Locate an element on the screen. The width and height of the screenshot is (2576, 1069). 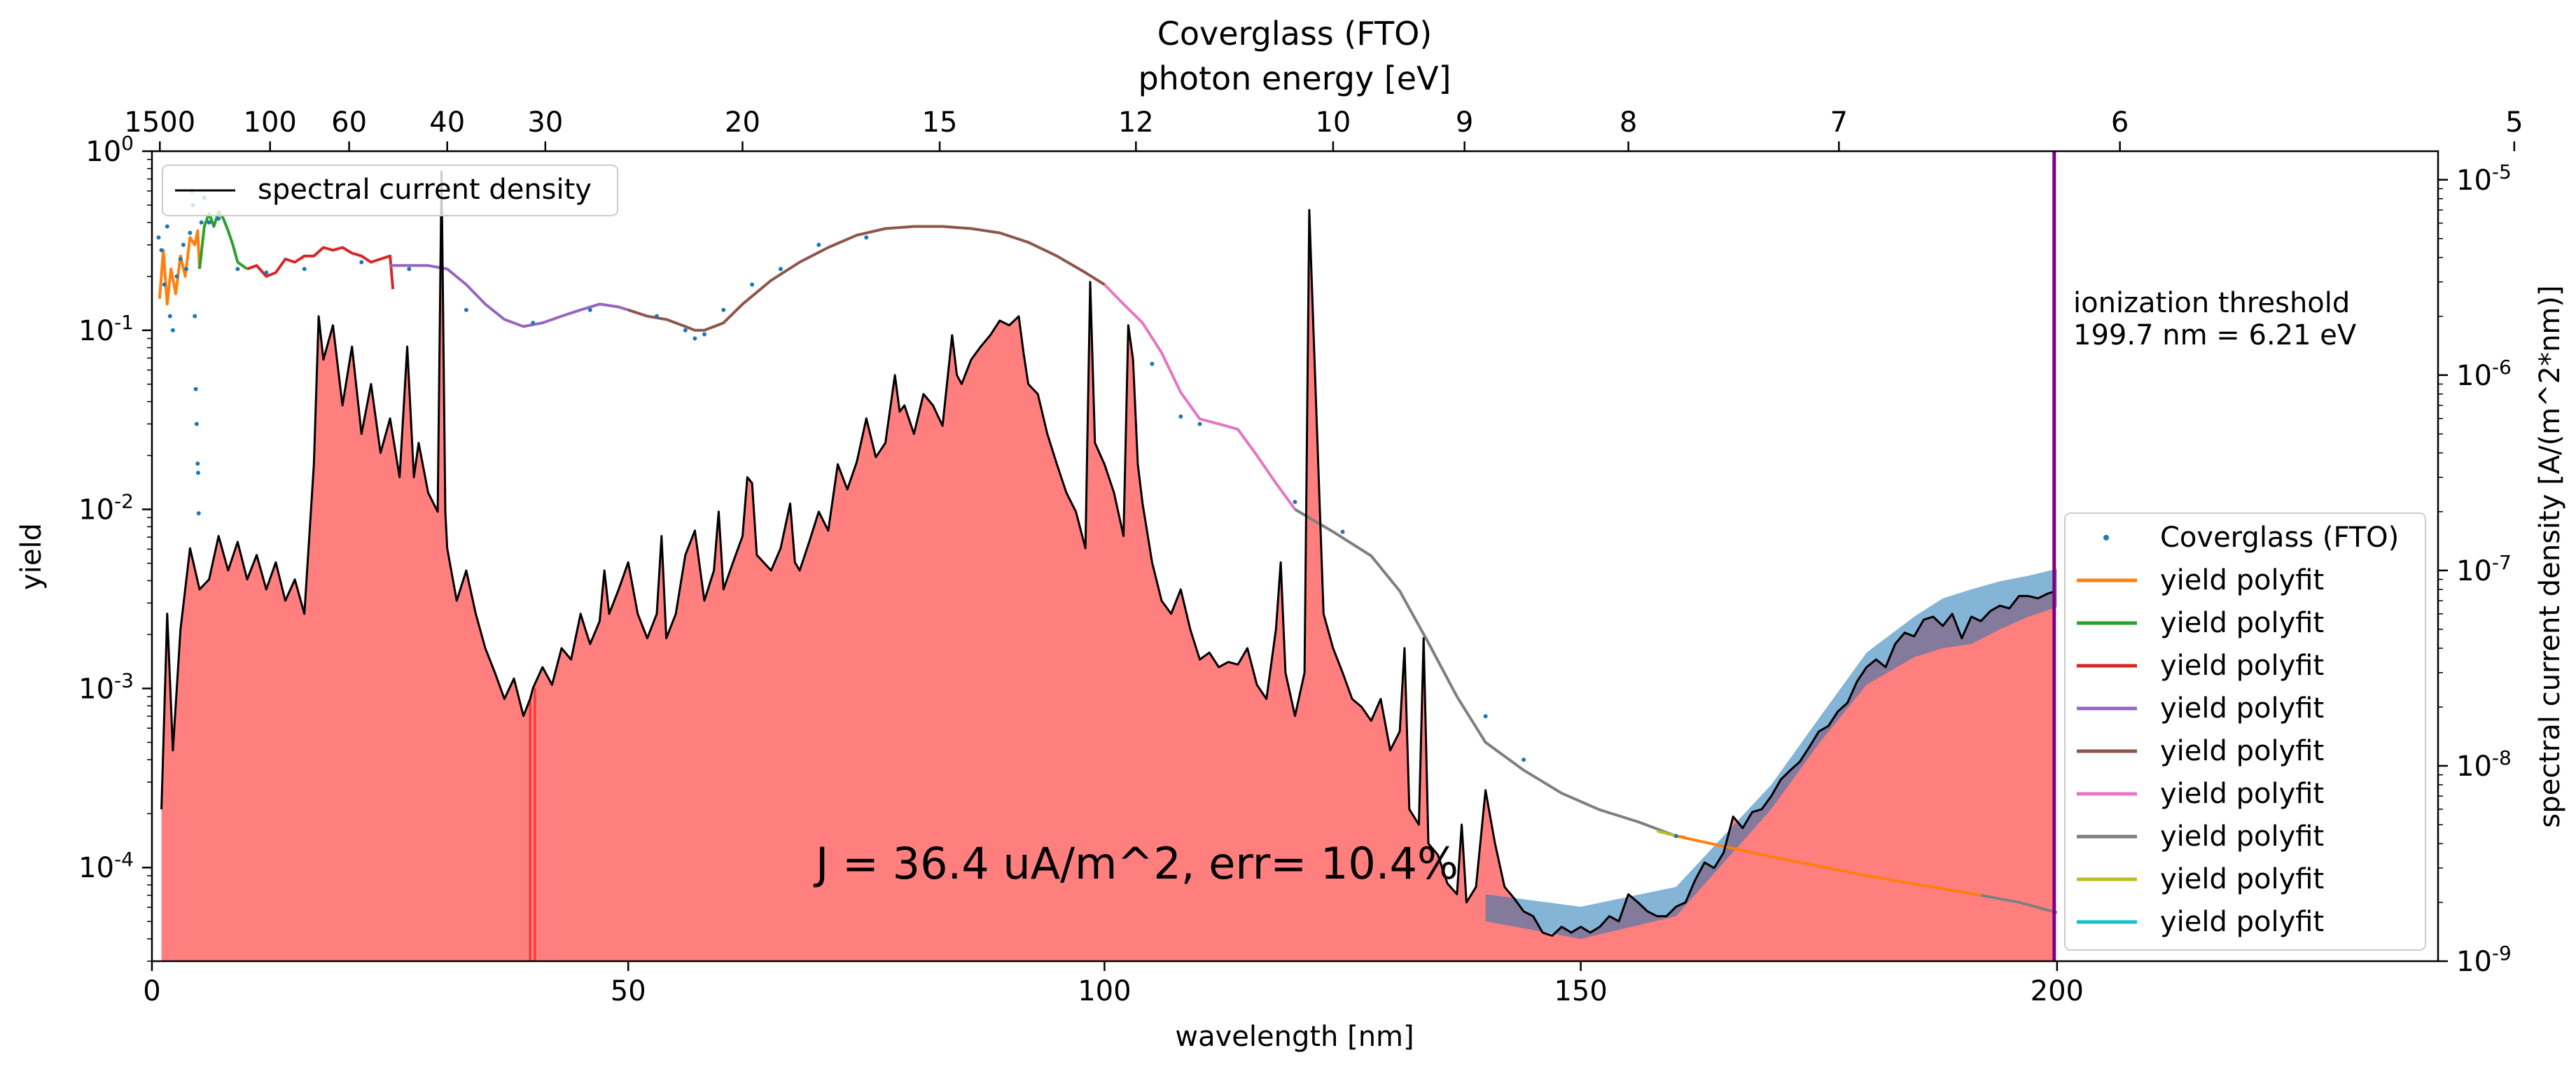
top-tick-label: 5 is located at coordinates (2514, 122).